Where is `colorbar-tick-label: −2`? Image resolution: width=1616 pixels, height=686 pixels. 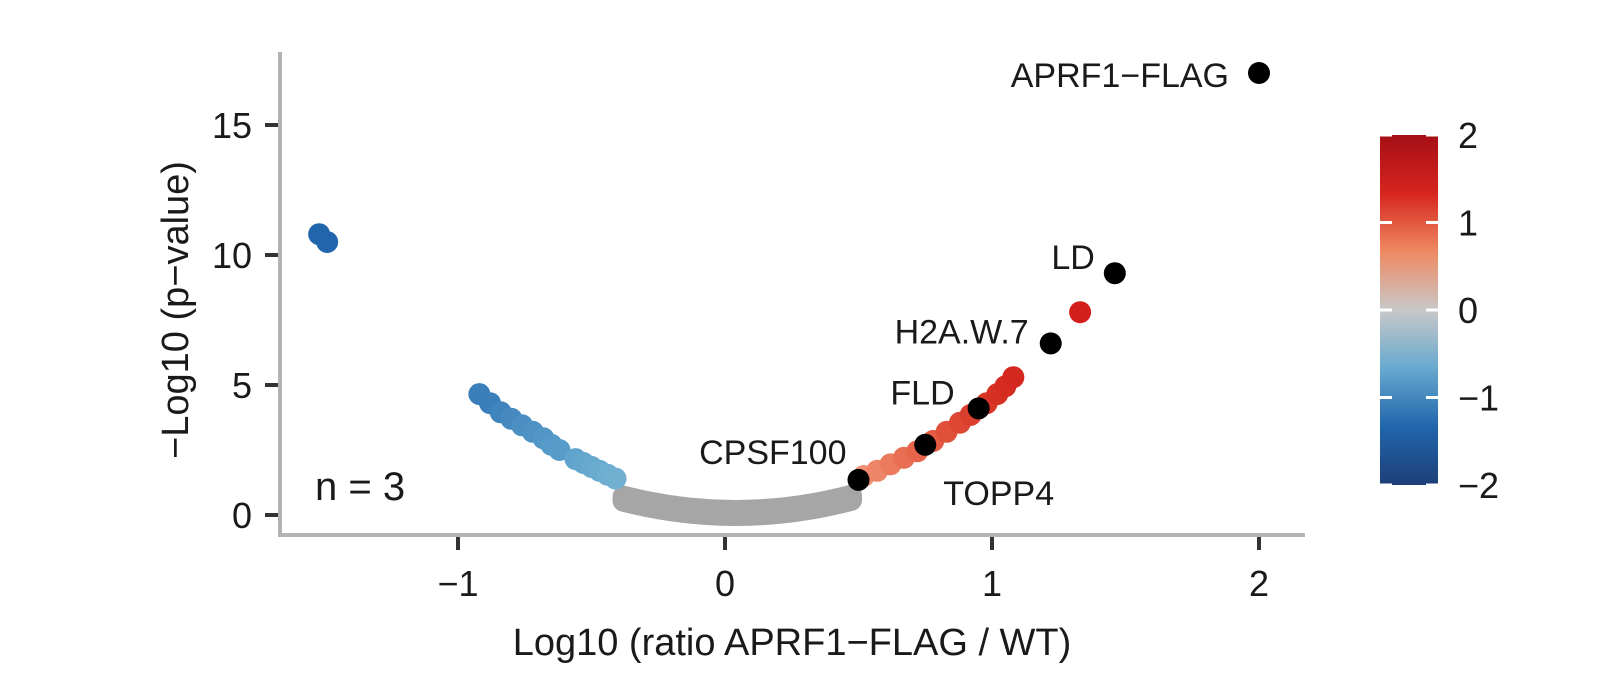
colorbar-tick-label: −2 is located at coordinates (1478, 485).